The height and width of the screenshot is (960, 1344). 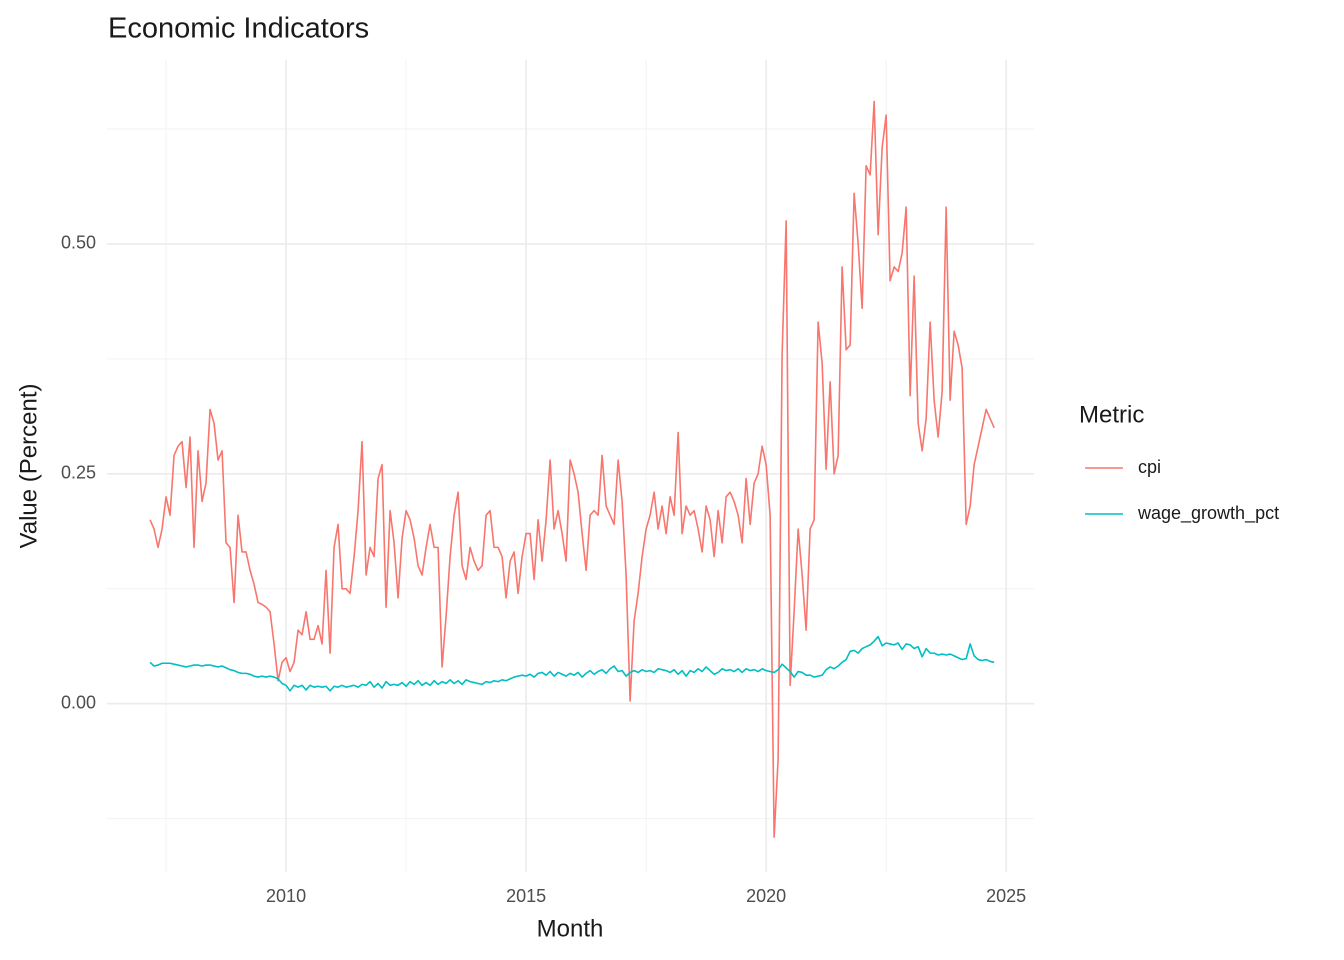 I want to click on x-axis-title: Month, so click(x=570, y=928).